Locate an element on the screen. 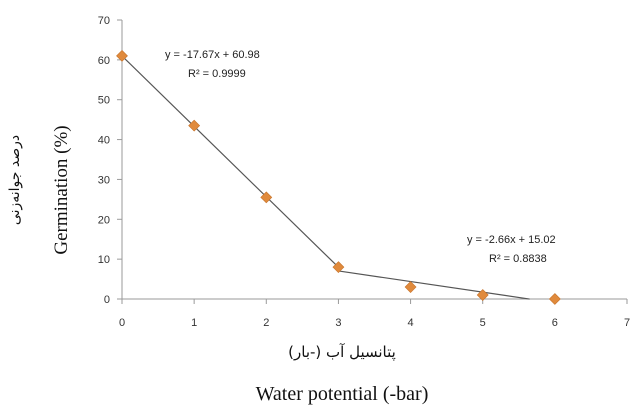  x-tick-label: 4 is located at coordinates (411, 323).